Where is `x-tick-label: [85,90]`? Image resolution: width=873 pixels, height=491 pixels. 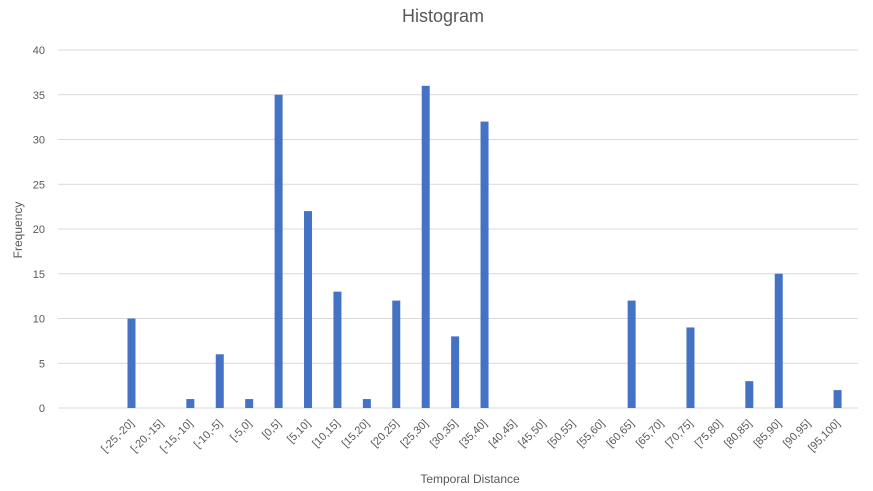
x-tick-label: [85,90] is located at coordinates (768, 434).